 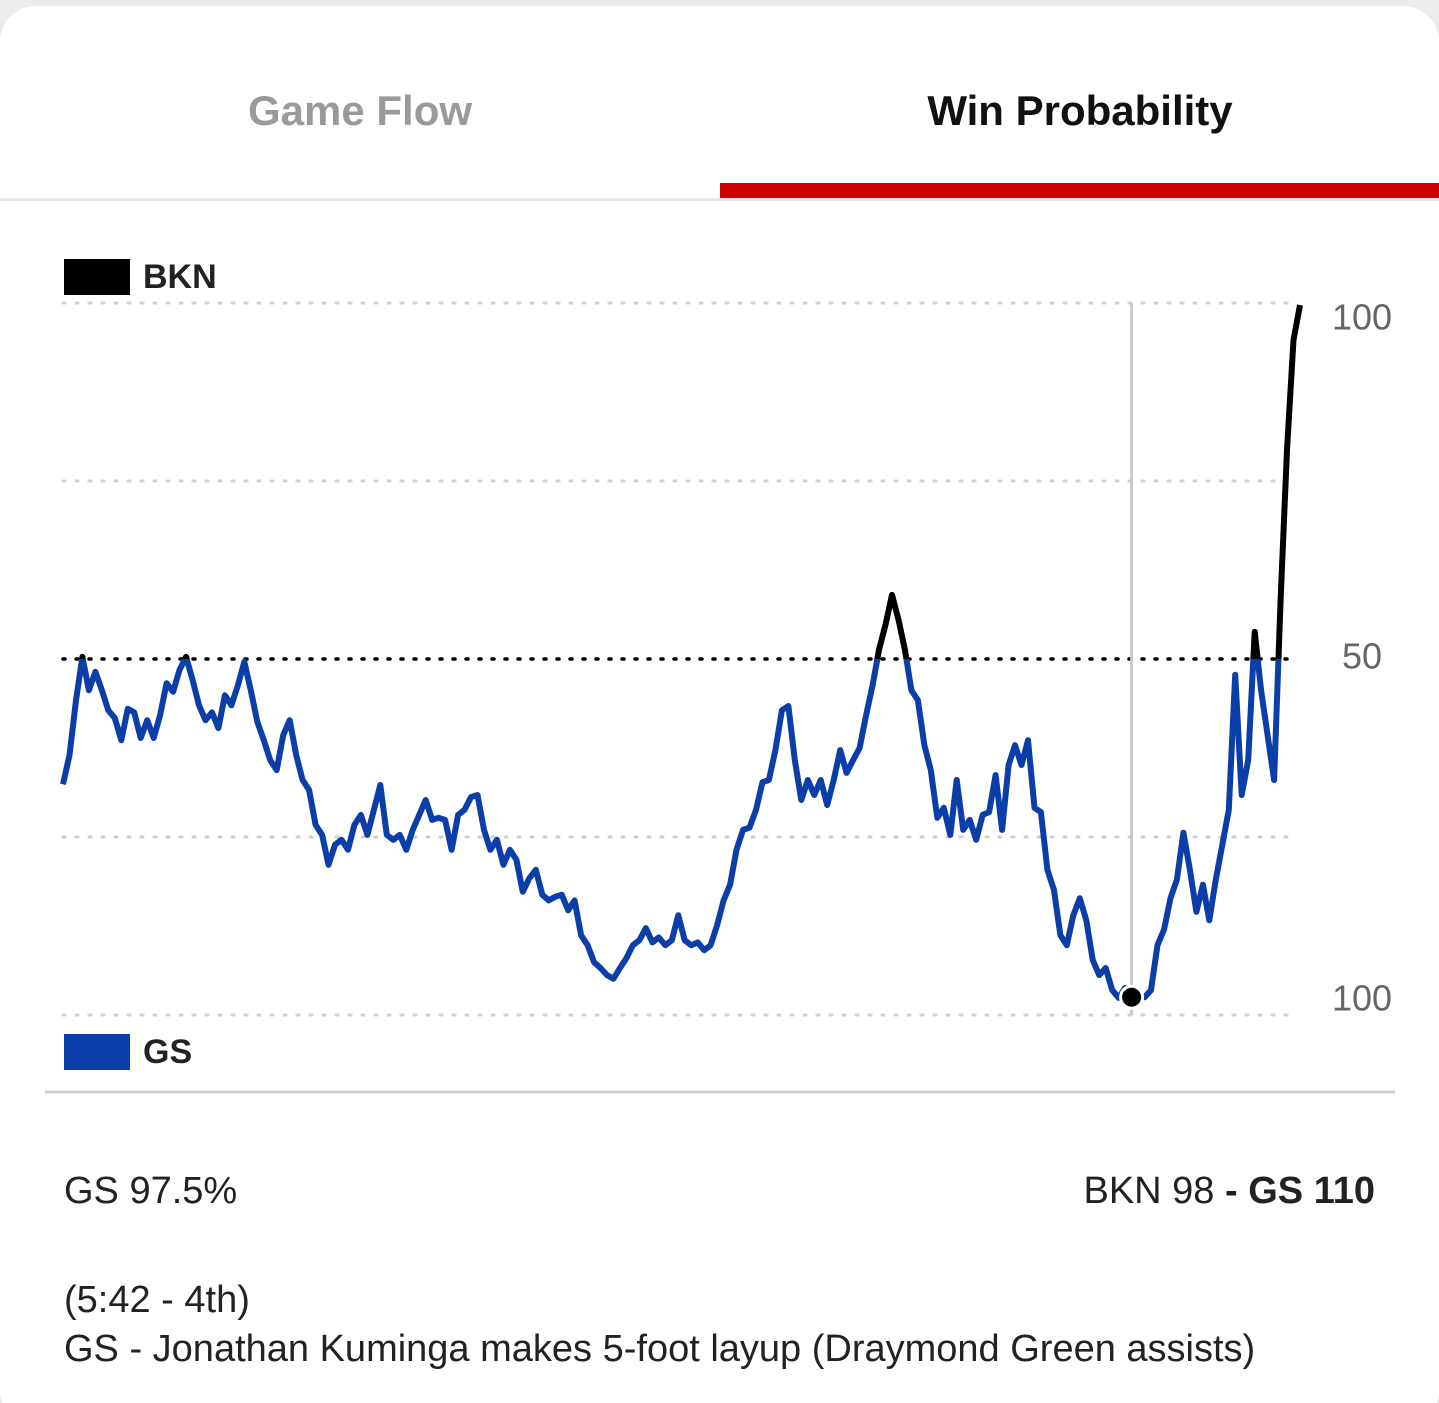 I want to click on y-tick-label: 50, so click(x=1362, y=656).